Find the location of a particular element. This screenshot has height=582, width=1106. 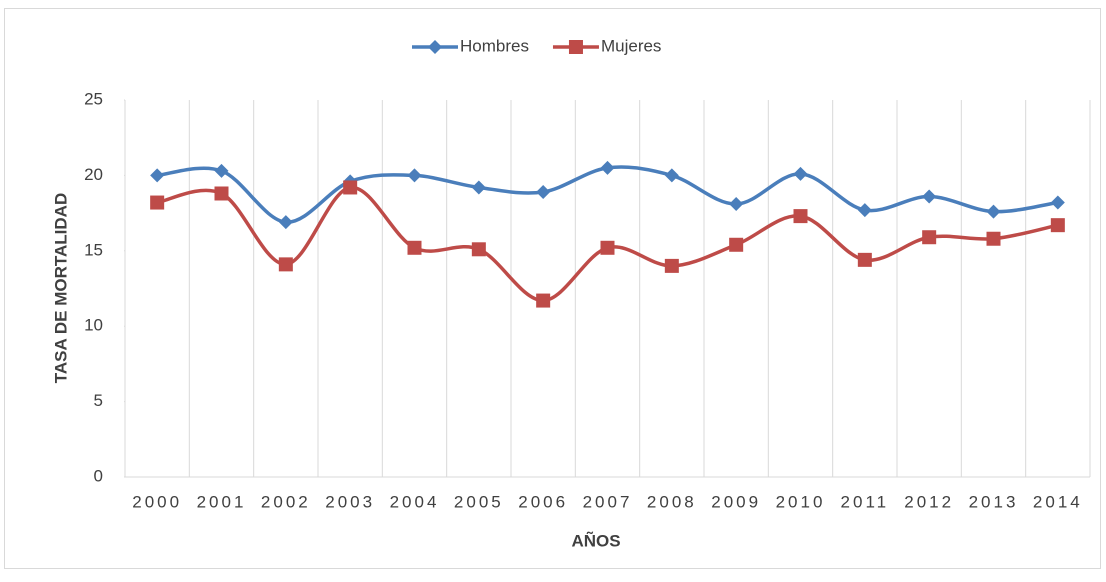

x-tick-label: 2004 is located at coordinates (415, 501).